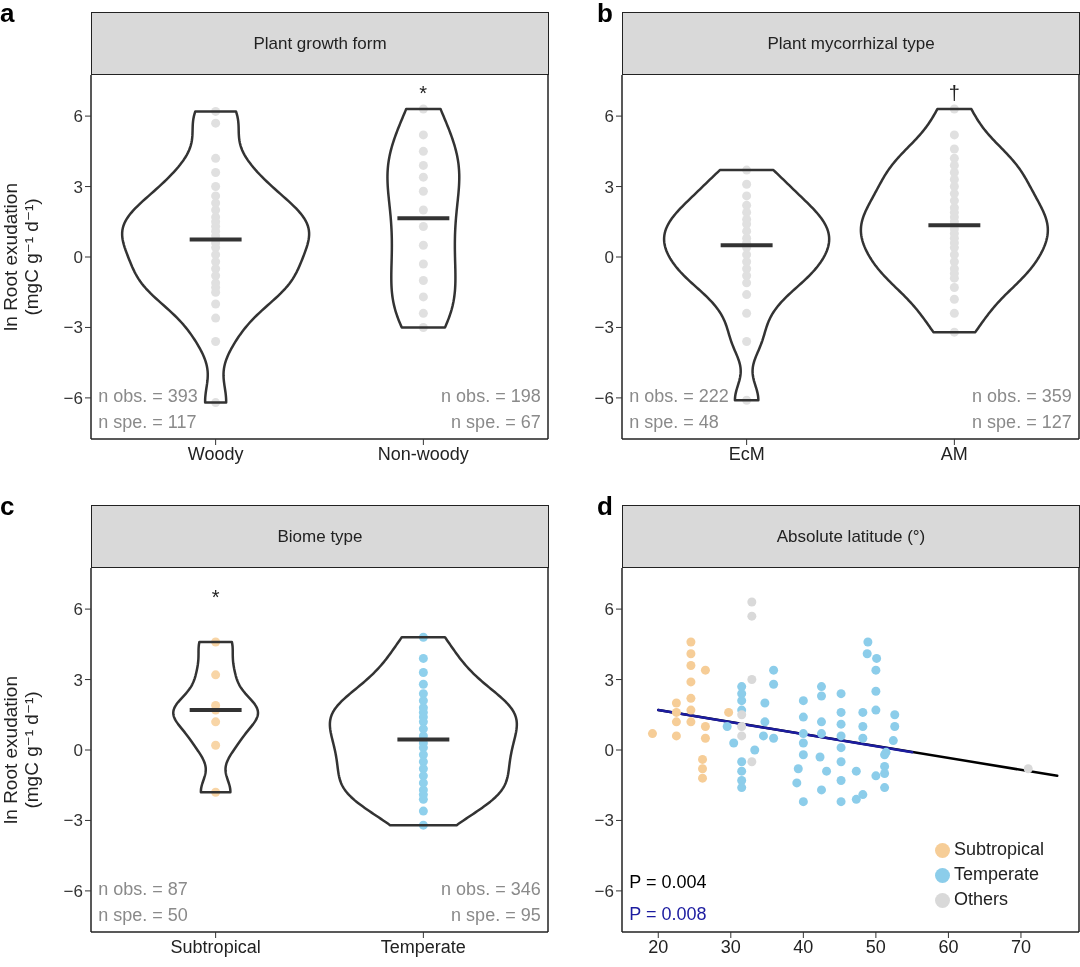 Image resolution: width=1080 pixels, height=967 pixels. Describe the element at coordinates (7, 14) in the screenshot. I see `chart-title: a` at that location.